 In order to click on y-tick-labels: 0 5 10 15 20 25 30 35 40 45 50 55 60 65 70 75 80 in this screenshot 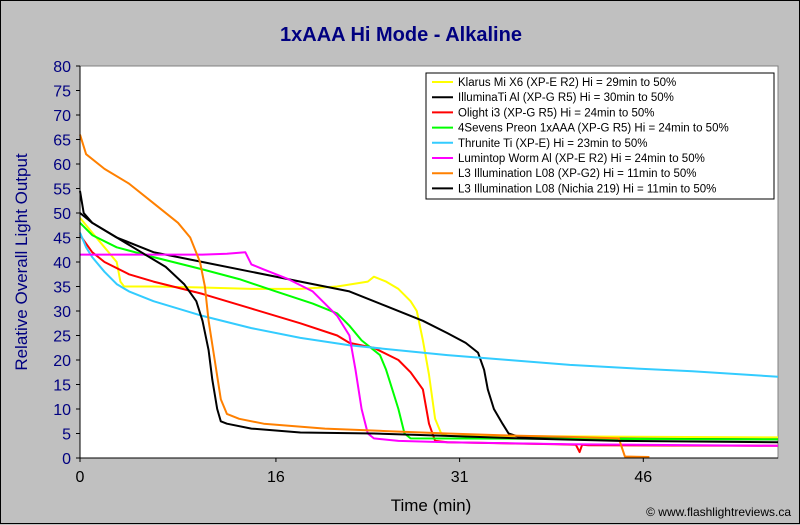, I will do `click(62, 263)`.